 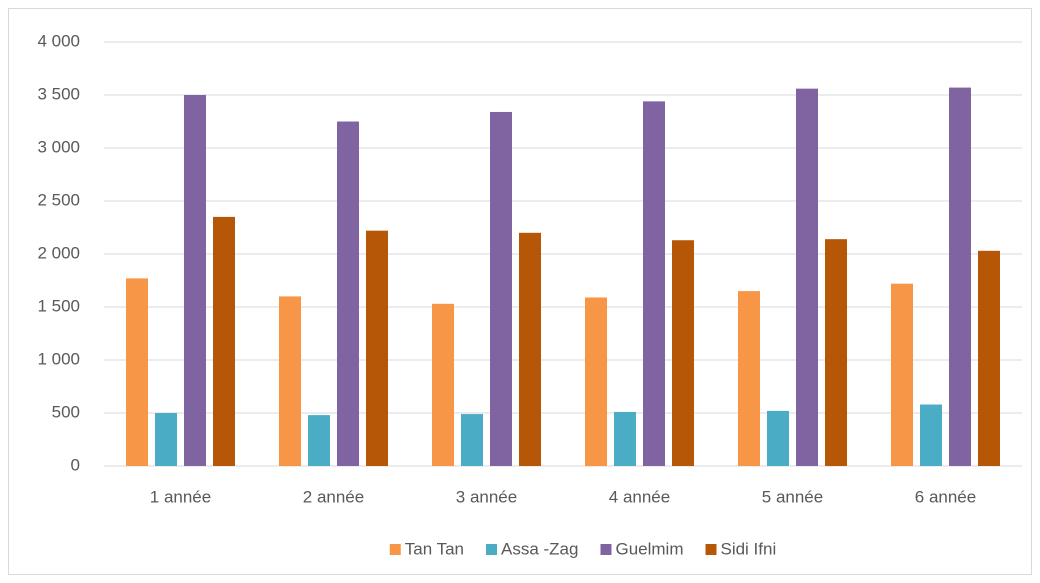 What do you see at coordinates (649, 548) in the screenshot?
I see `legend-label: Guelmim` at bounding box center [649, 548].